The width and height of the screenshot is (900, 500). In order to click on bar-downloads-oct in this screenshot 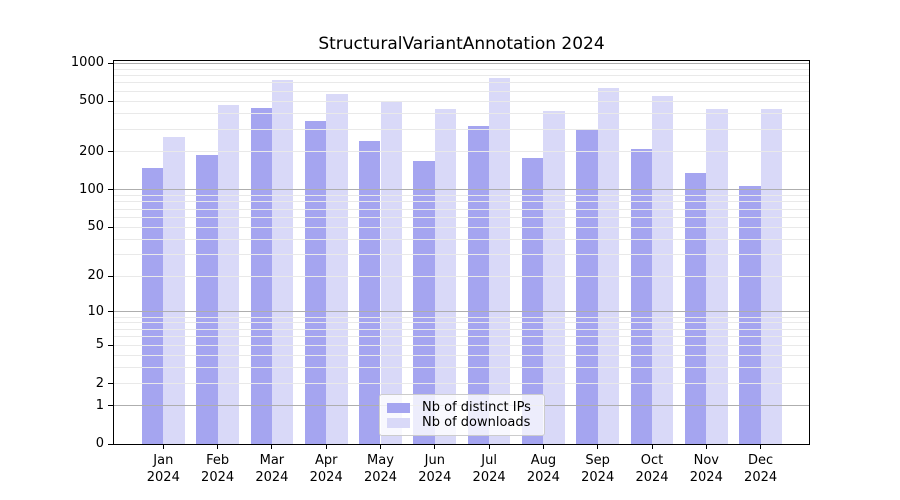, I will do `click(663, 270)`.